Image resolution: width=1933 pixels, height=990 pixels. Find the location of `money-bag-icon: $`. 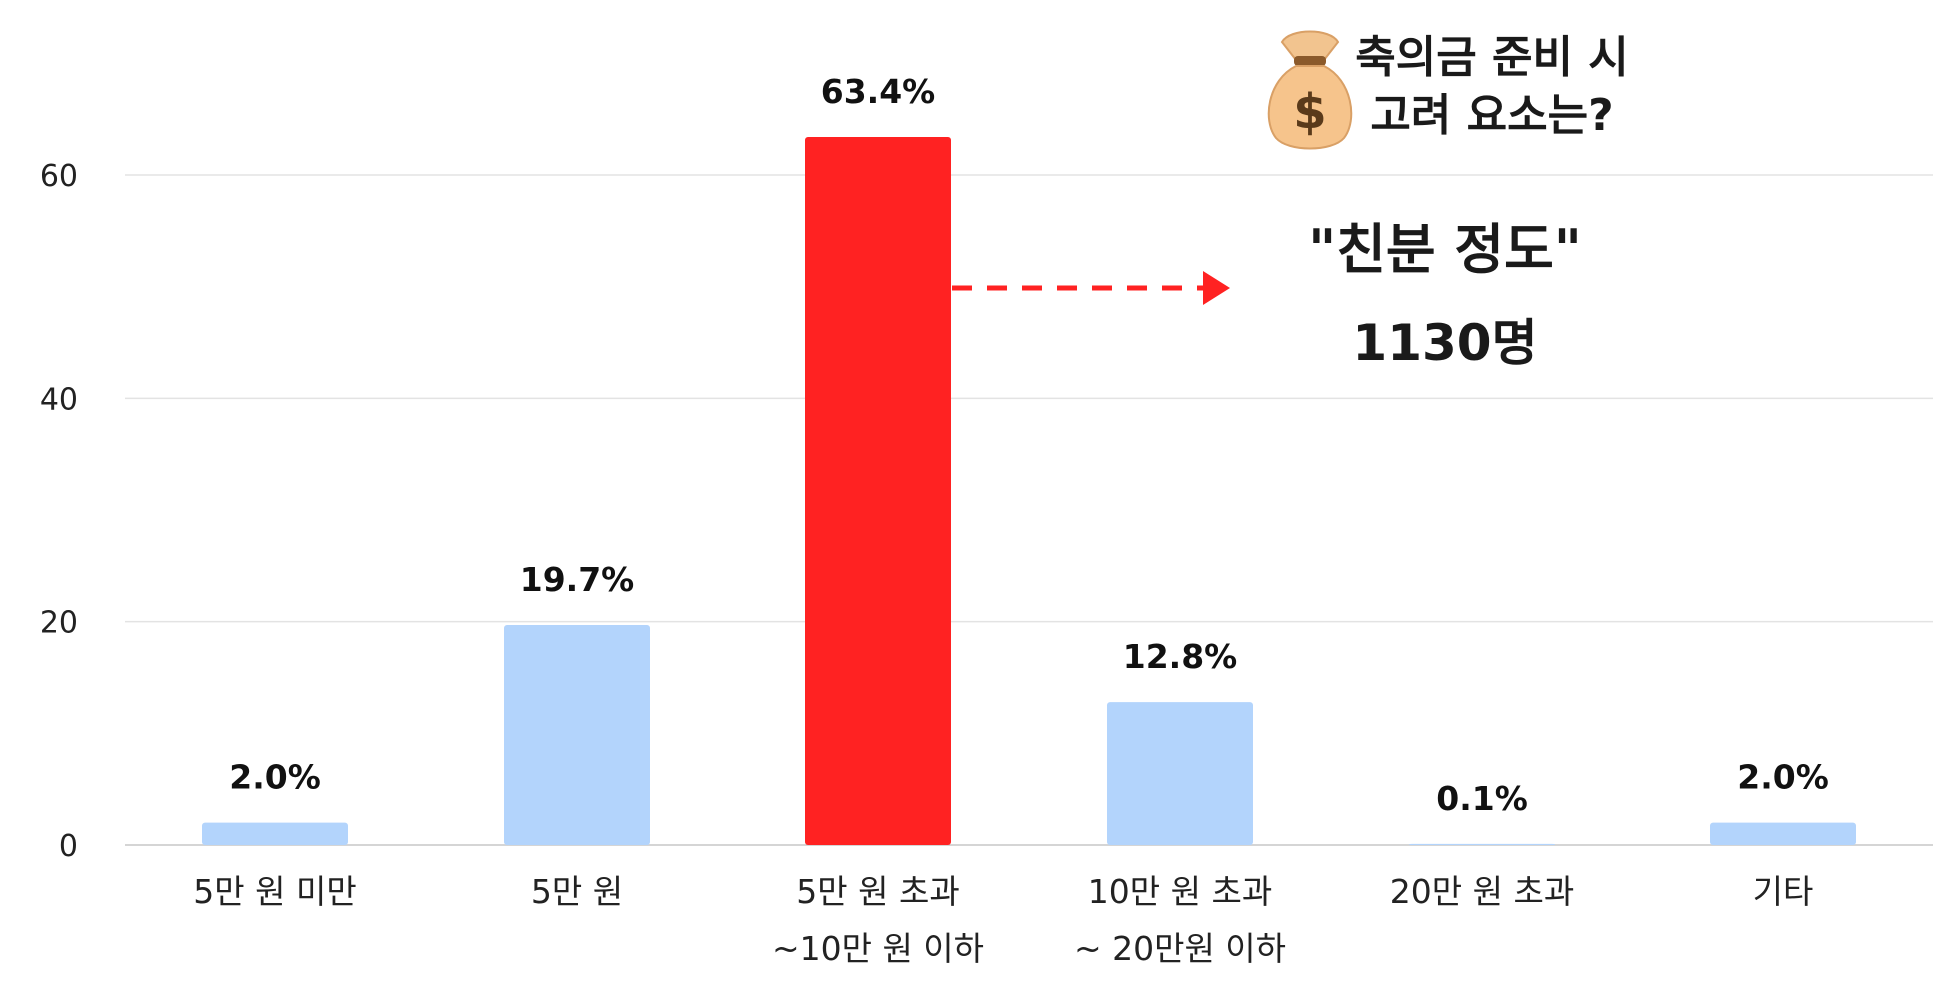

money-bag-icon: $ is located at coordinates (1310, 90).